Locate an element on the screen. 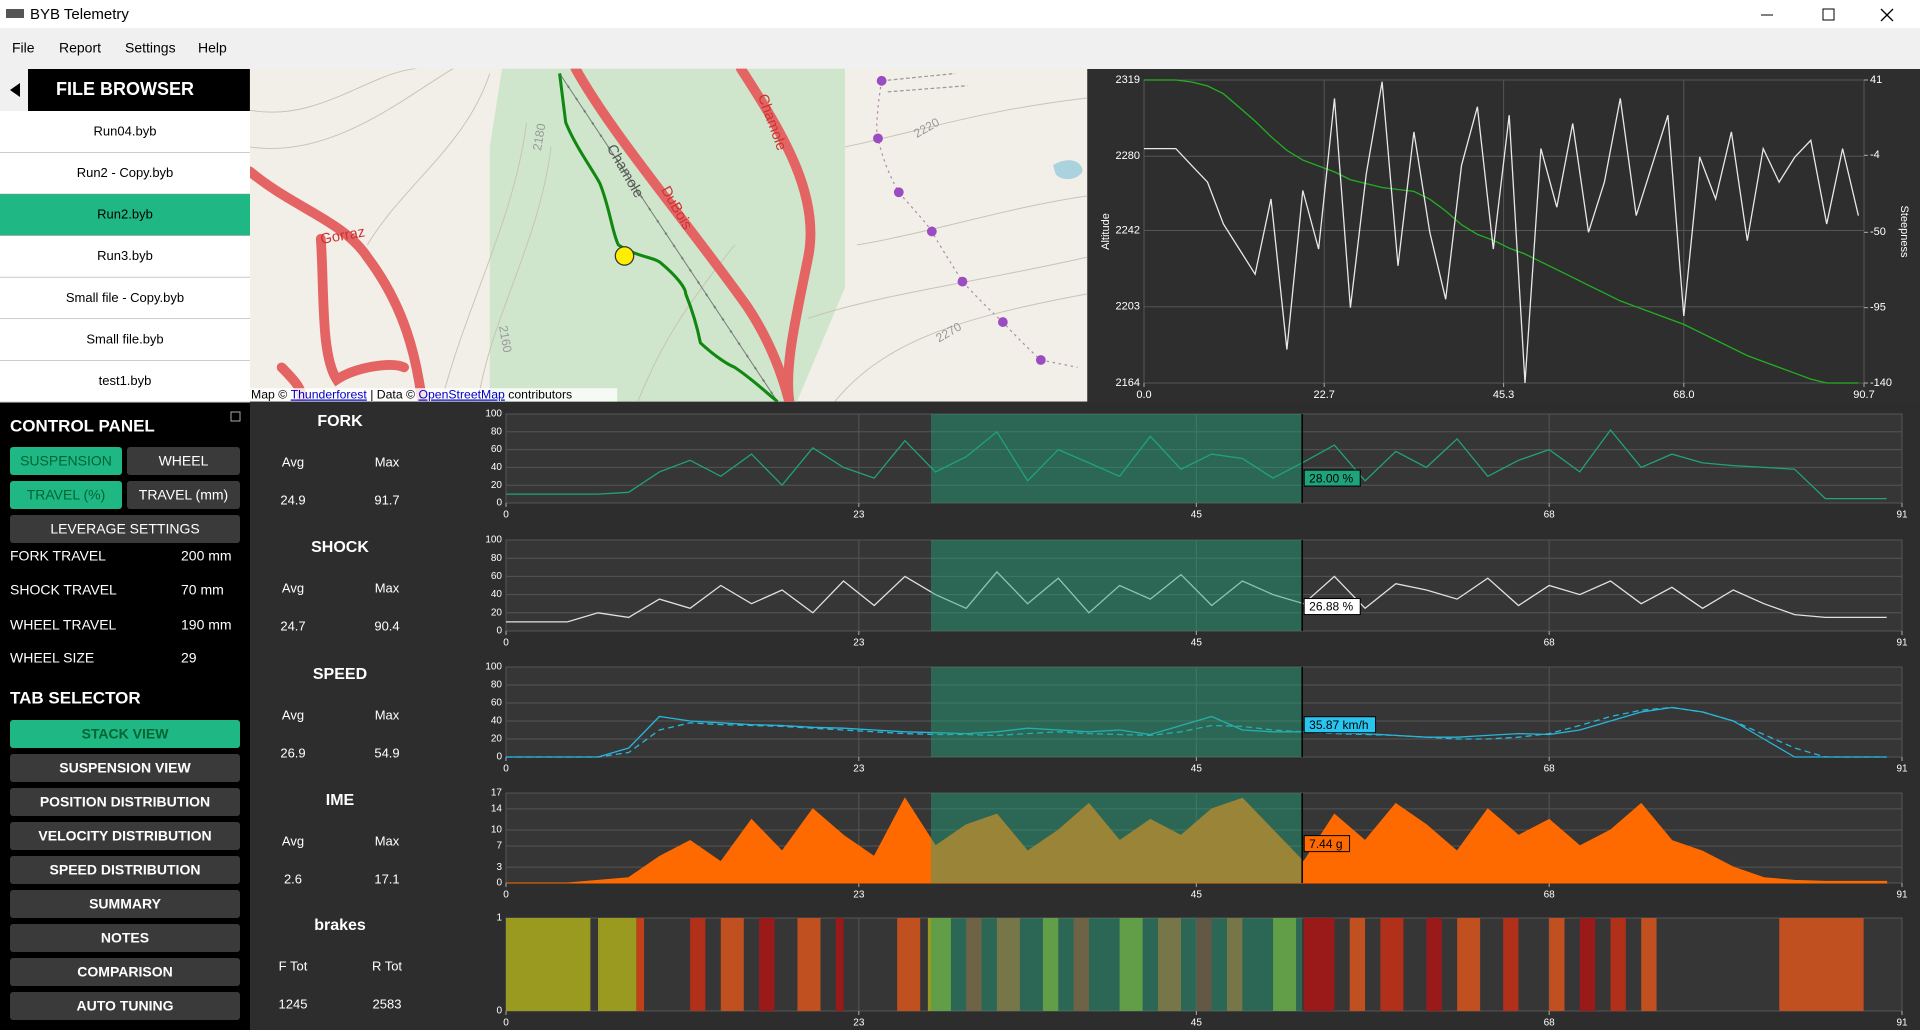 The height and width of the screenshot is (1030, 1920). stat-value: 2.6 is located at coordinates (293, 878).